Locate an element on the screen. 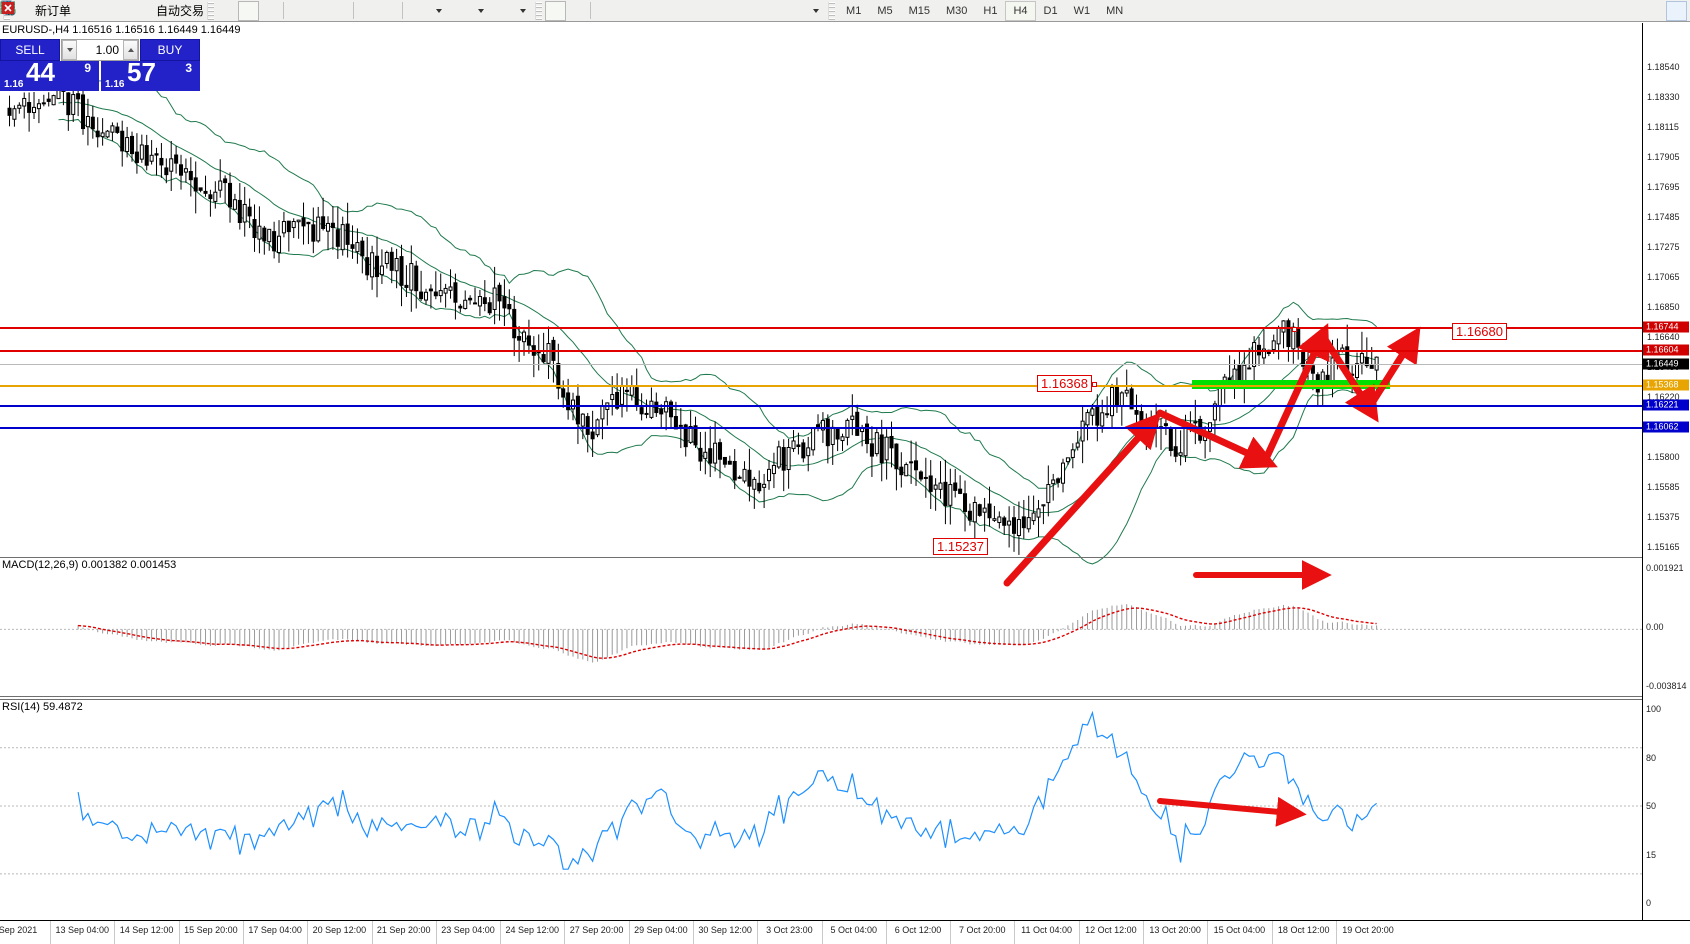  time-tick: 15 Oct 04:00 is located at coordinates (1239, 930).